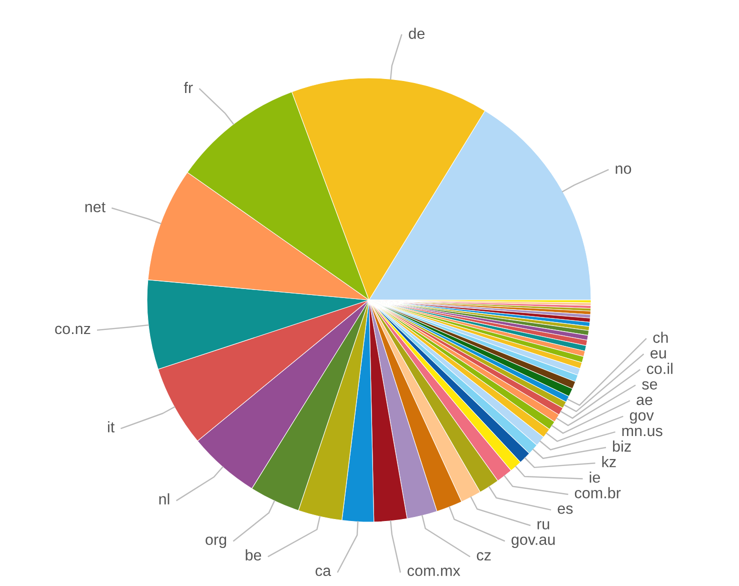 The width and height of the screenshot is (739, 586). I want to click on slice-label: eu, so click(658, 354).